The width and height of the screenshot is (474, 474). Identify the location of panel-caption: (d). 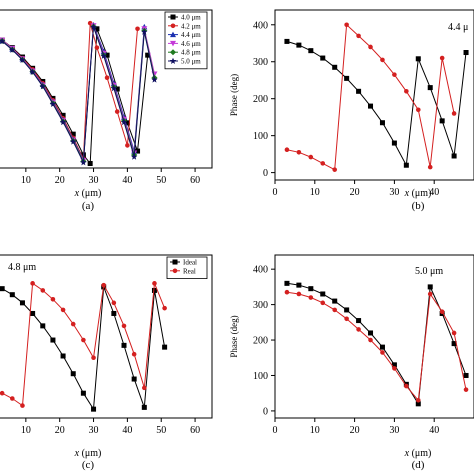
(418, 465).